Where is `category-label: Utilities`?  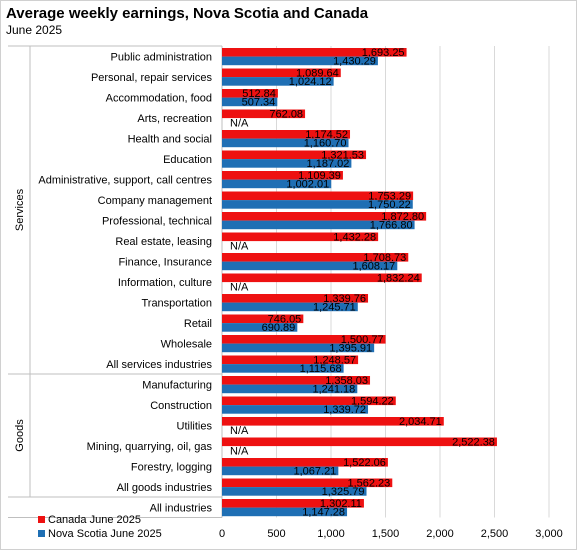
category-label: Utilities is located at coordinates (195, 426).